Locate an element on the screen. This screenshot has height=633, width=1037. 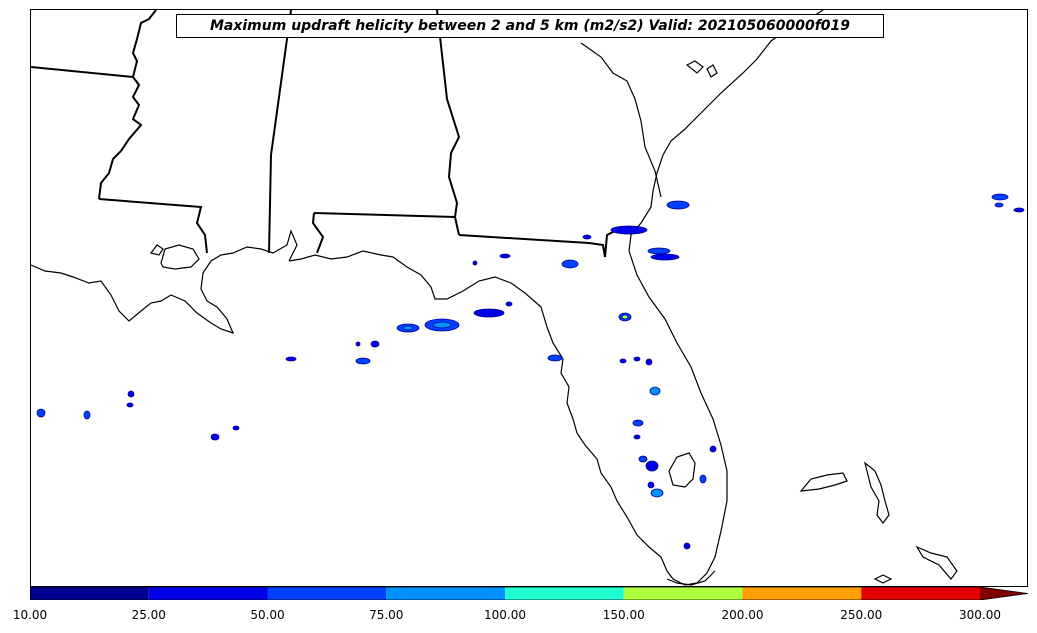
colorbar-tick-label: 200.00 is located at coordinates (742, 615).